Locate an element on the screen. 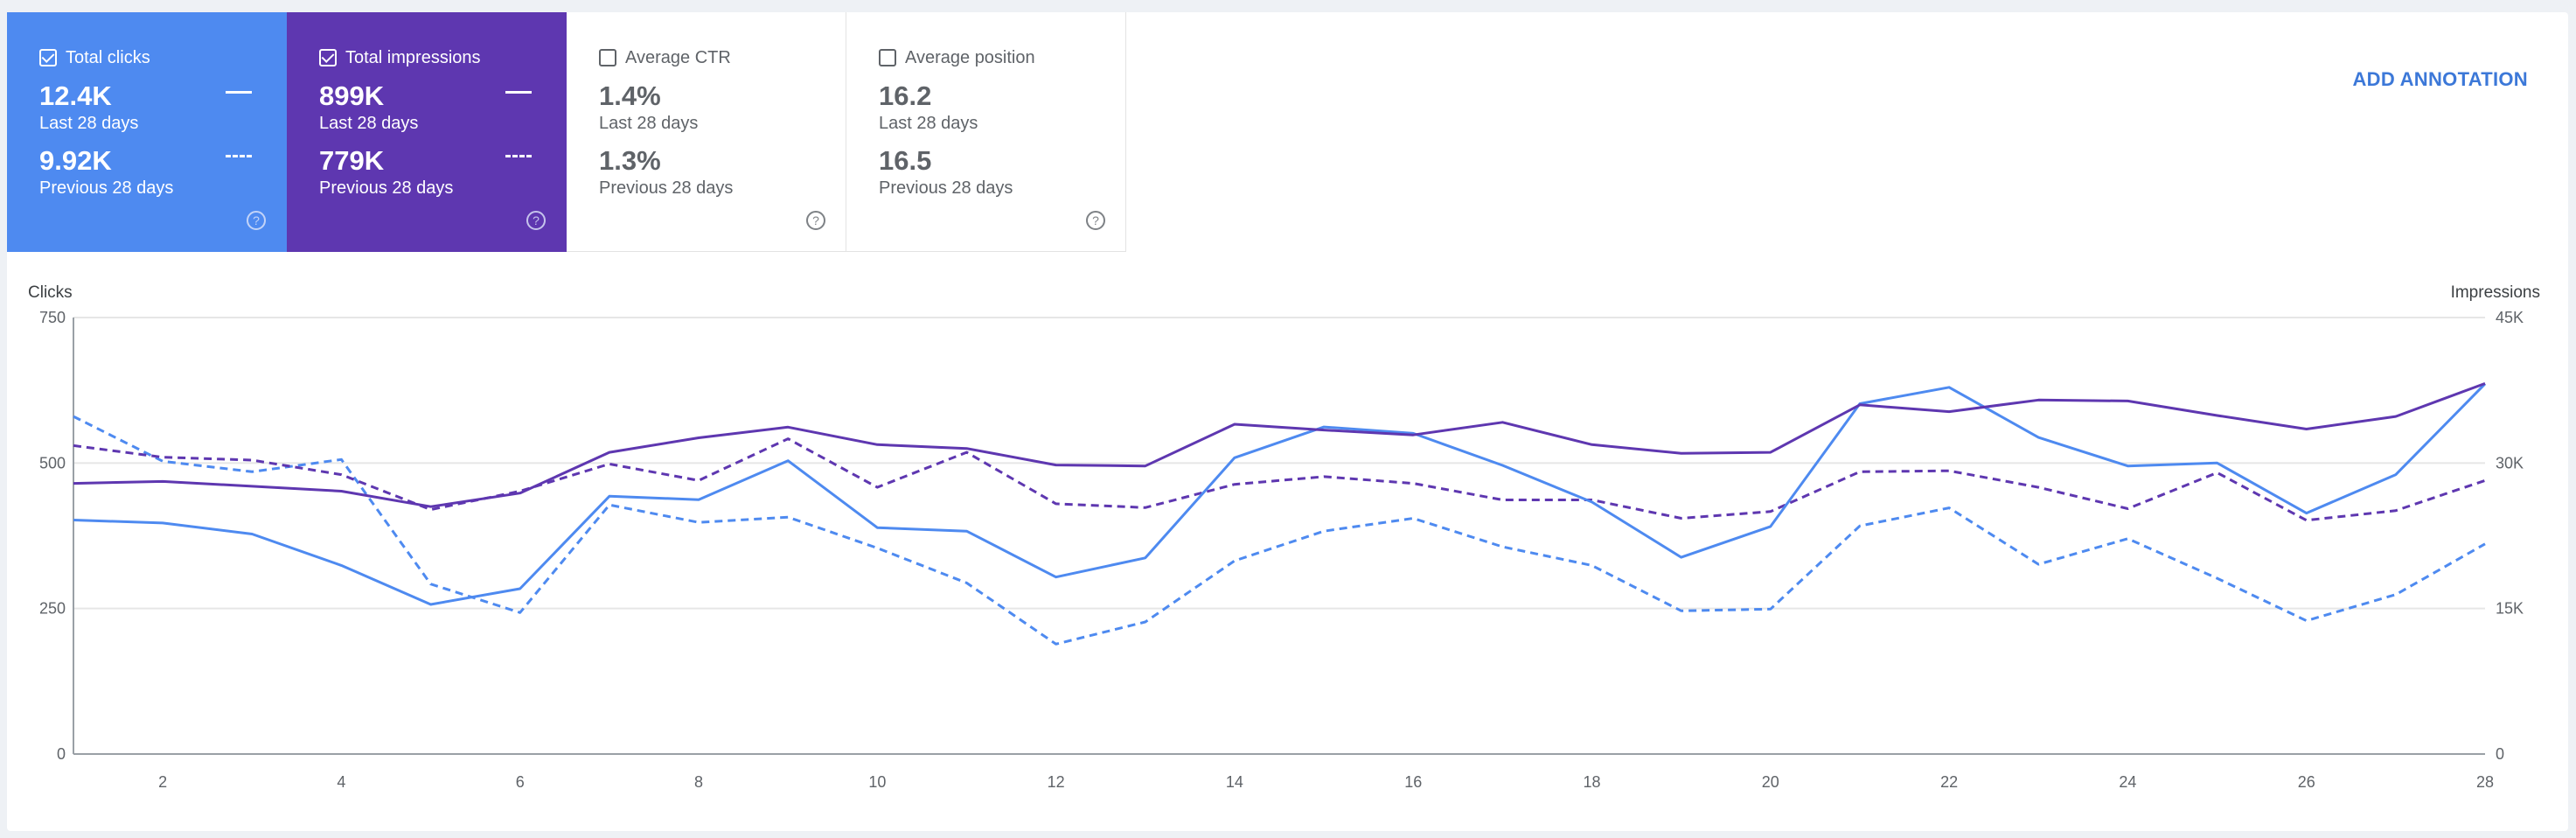 Image resolution: width=2576 pixels, height=838 pixels. y-left-tick-label: 250 is located at coordinates (52, 609).